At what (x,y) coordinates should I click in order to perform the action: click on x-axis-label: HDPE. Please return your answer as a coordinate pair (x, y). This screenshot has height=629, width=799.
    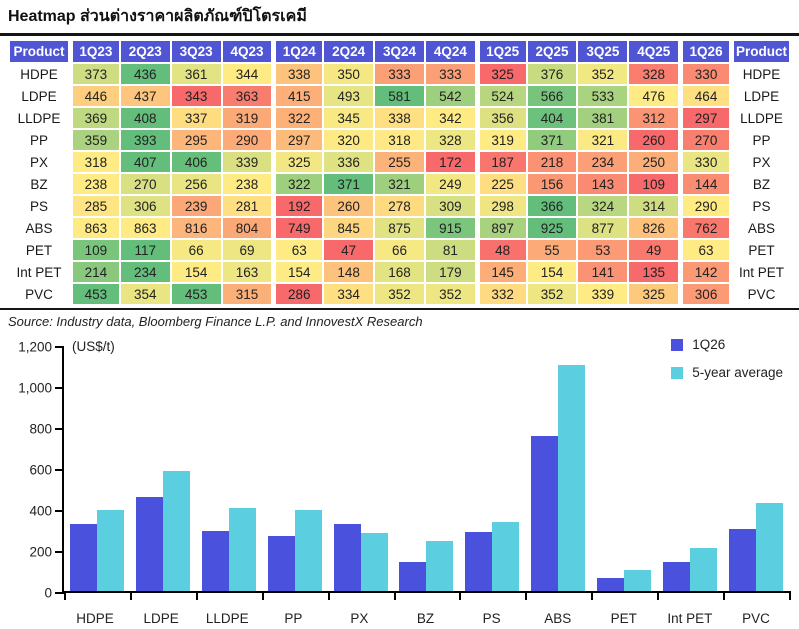
    Looking at the image, I should click on (95, 618).